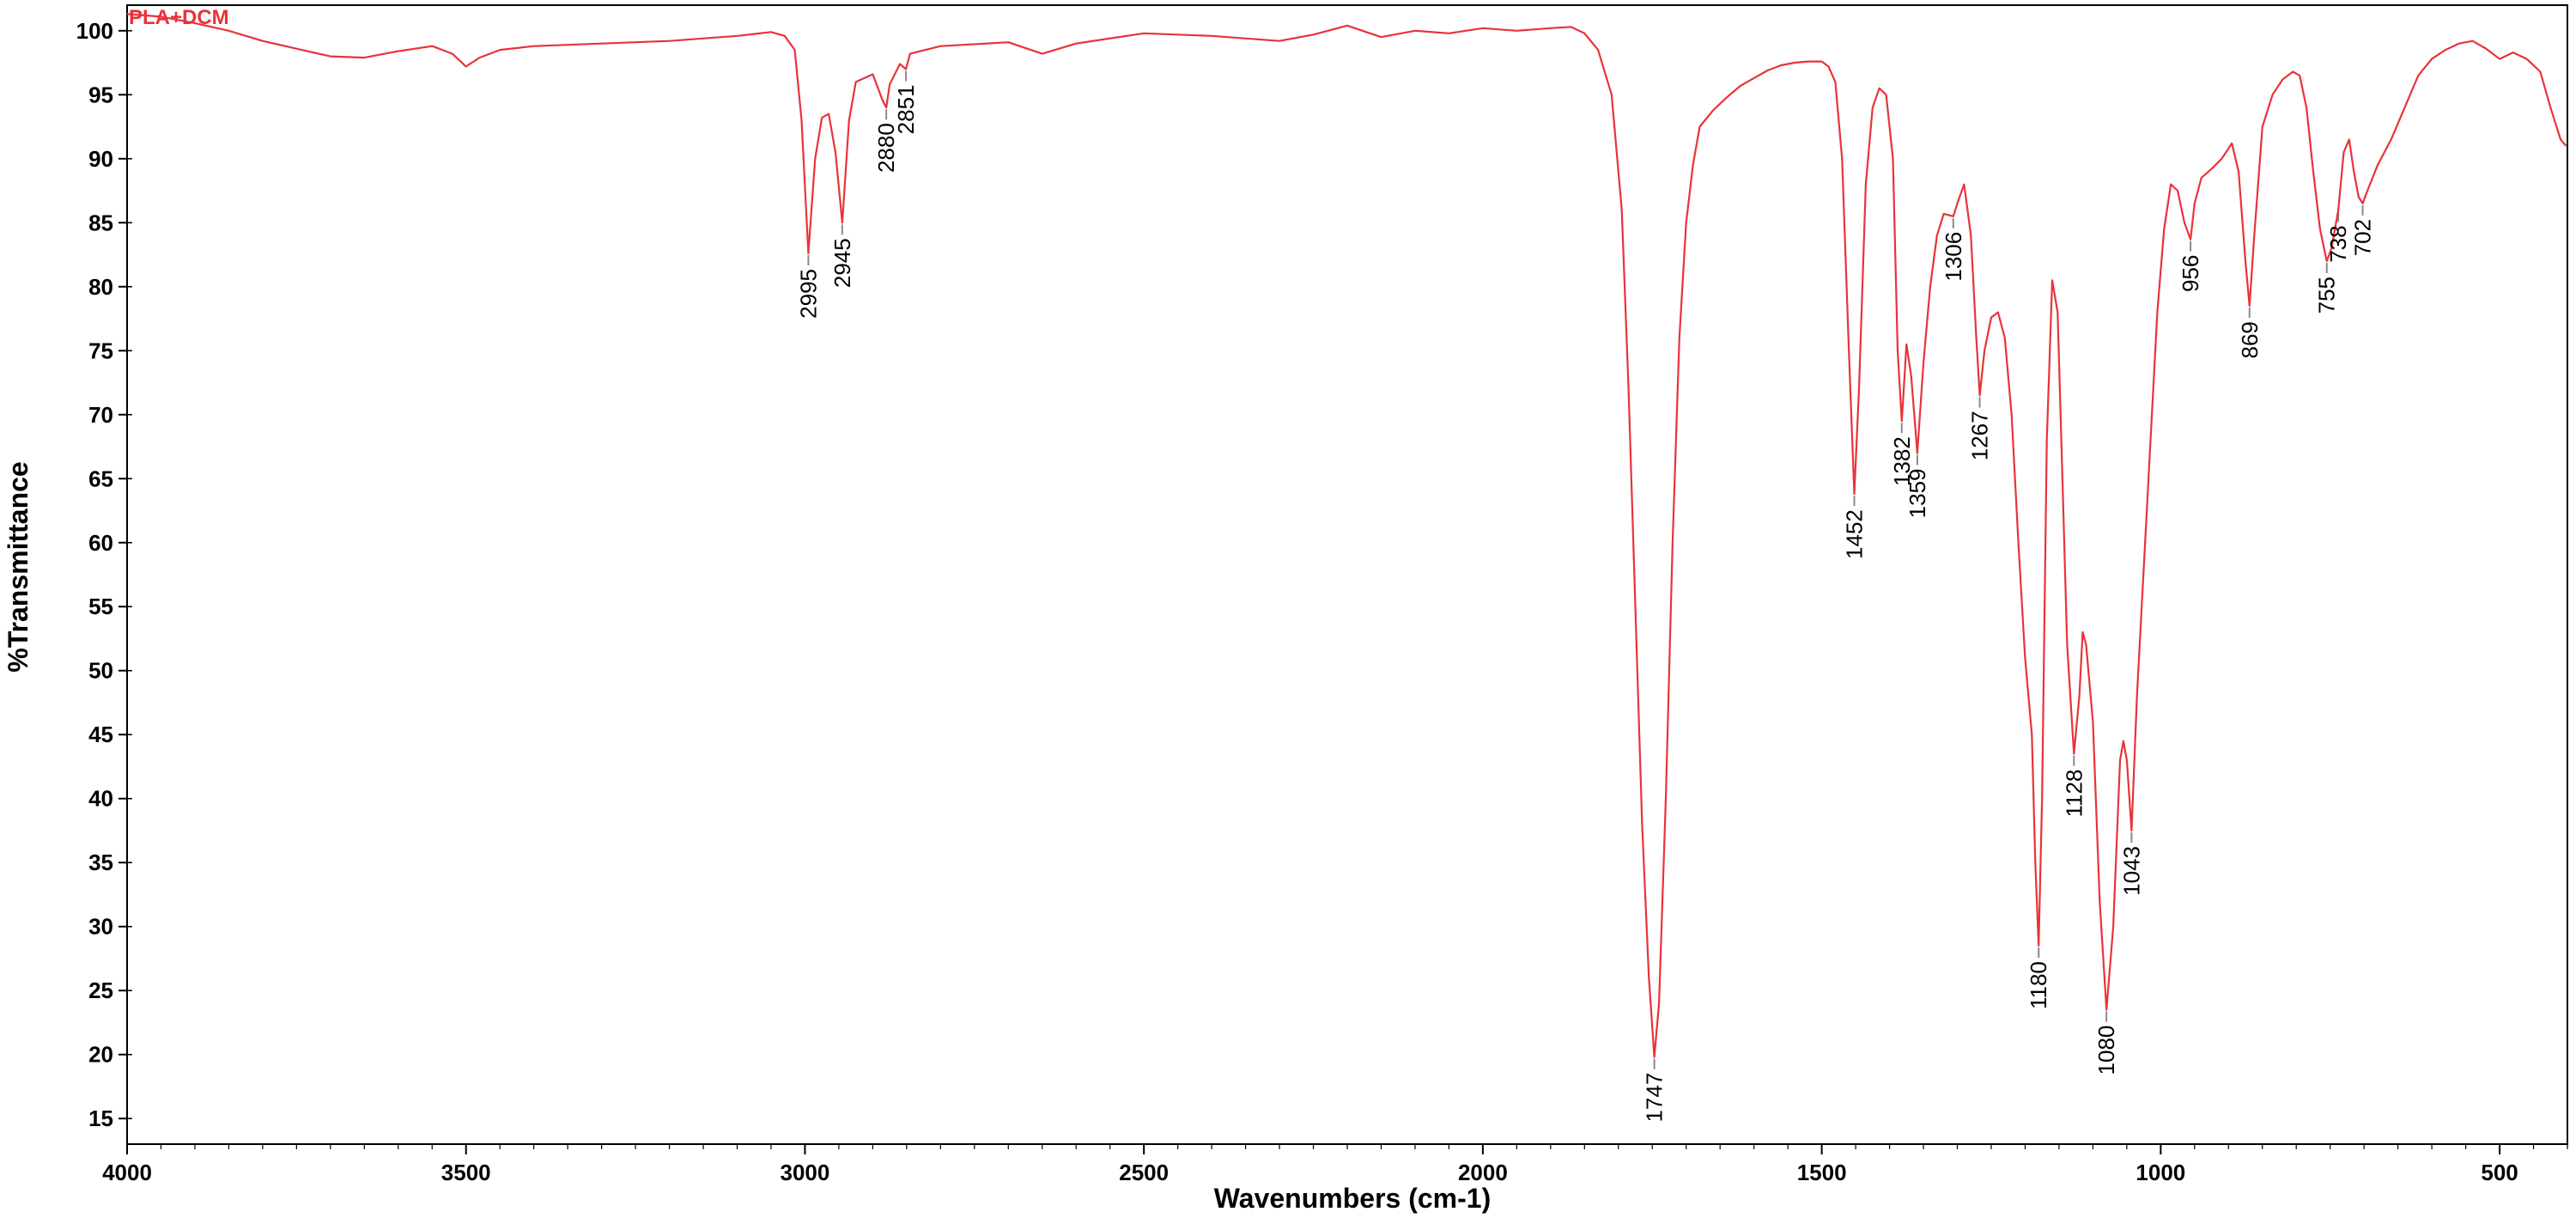  Describe the element at coordinates (2500, 1172) in the screenshot. I see `x-tick-label: 500` at that location.